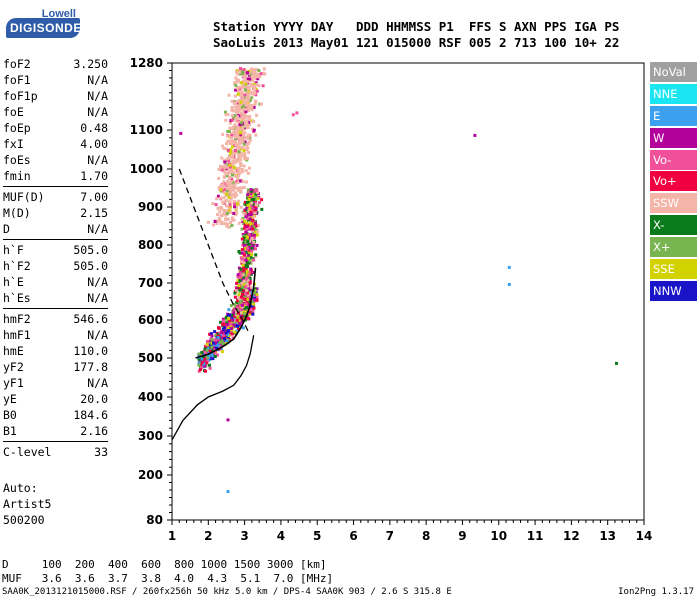 This screenshot has height=600, width=700. I want to click on param-row: h`F2 505.0, so click(55, 266).